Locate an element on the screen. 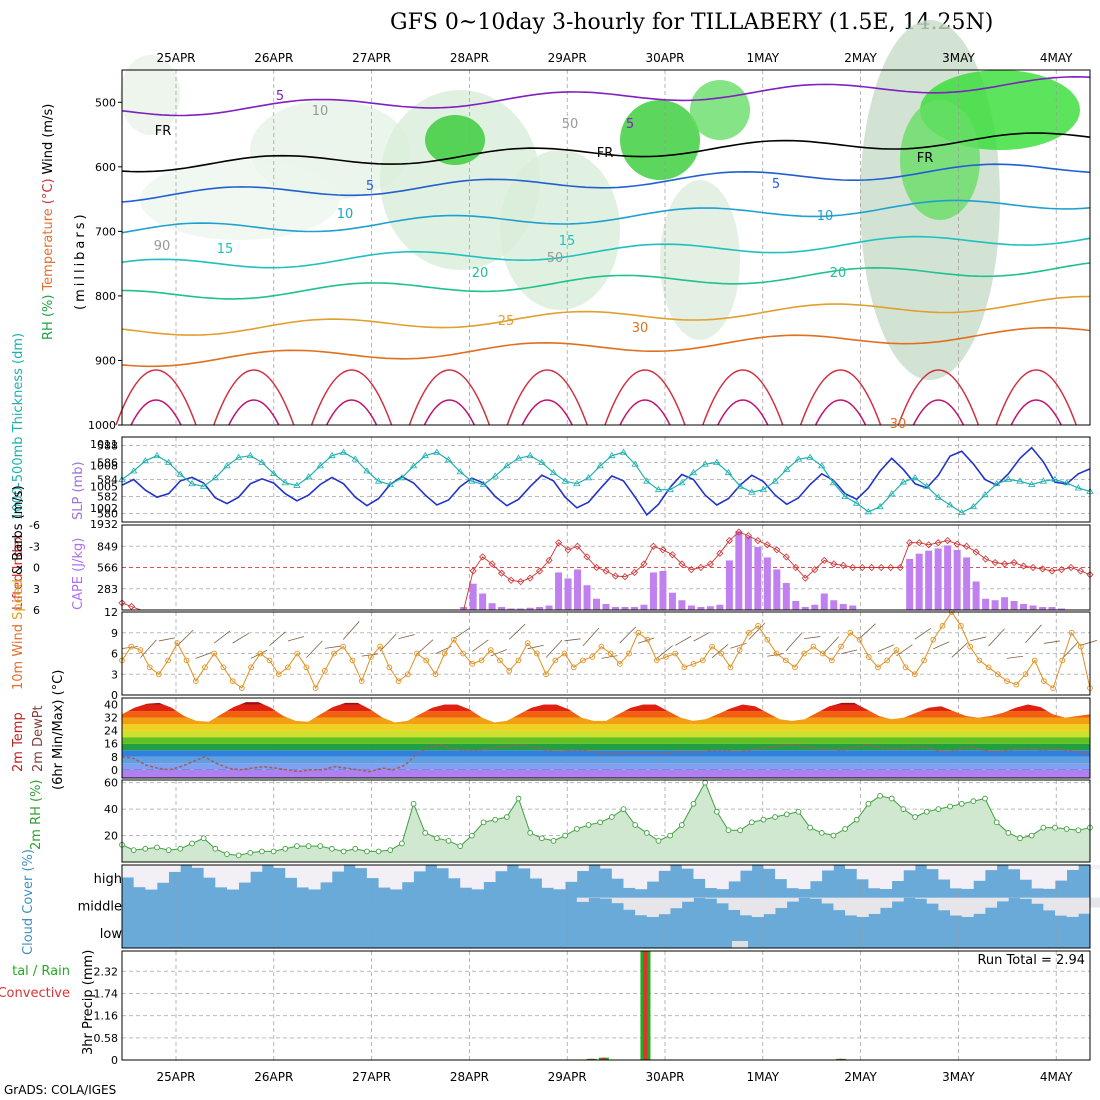  y-tick-label-right: 1011 is located at coordinates (104, 444).